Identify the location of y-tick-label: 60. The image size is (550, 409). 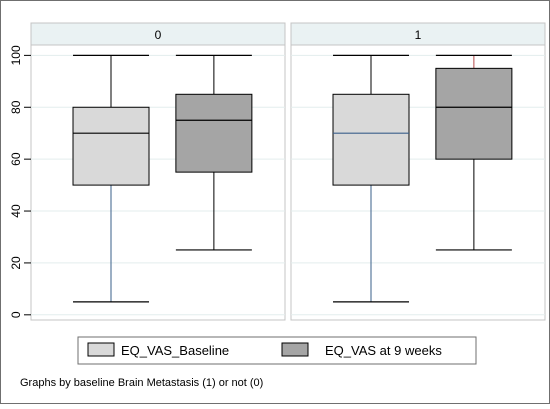
(16, 159).